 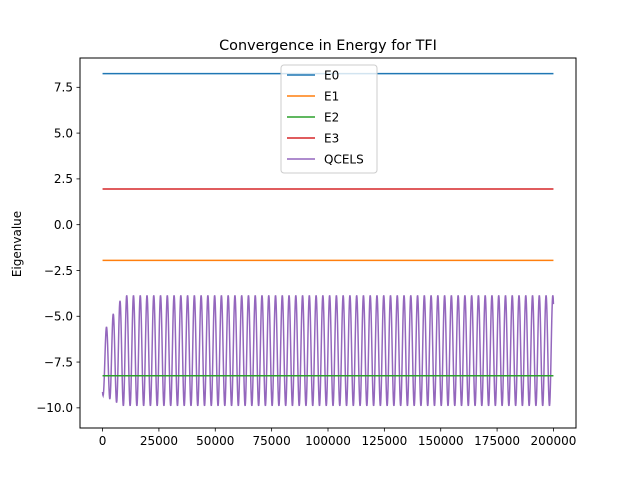 What do you see at coordinates (215, 441) in the screenshot?
I see `x-tick-label: 50000` at bounding box center [215, 441].